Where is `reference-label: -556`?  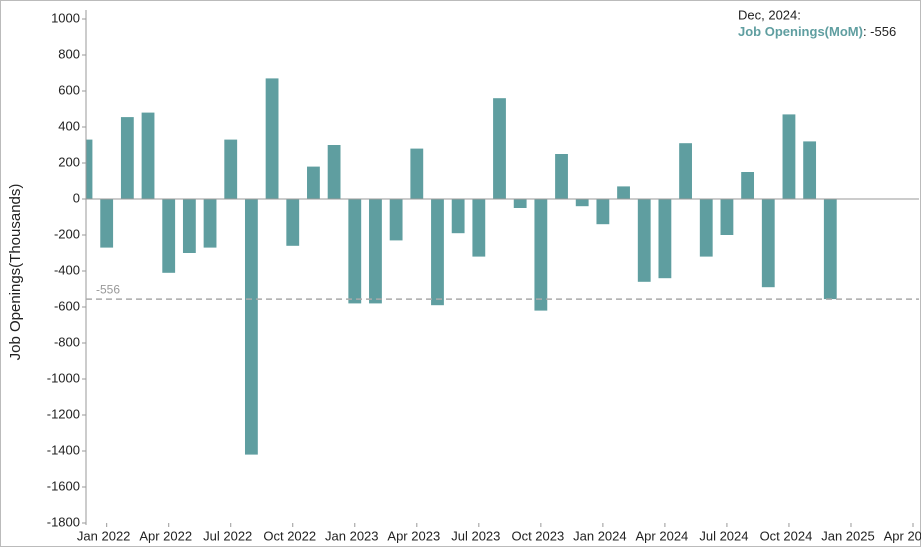 reference-label: -556 is located at coordinates (108, 289).